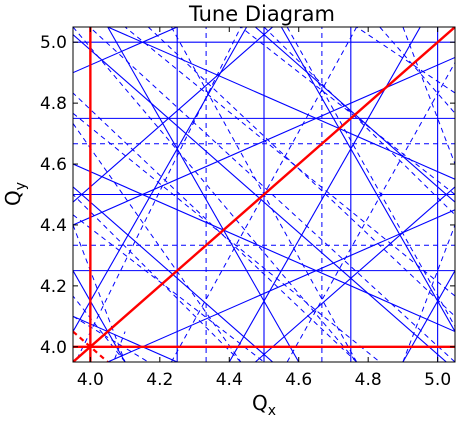 This screenshot has height=421, width=460. Describe the element at coordinates (53, 165) in the screenshot. I see `y-tick-label-3: 4.6` at that location.